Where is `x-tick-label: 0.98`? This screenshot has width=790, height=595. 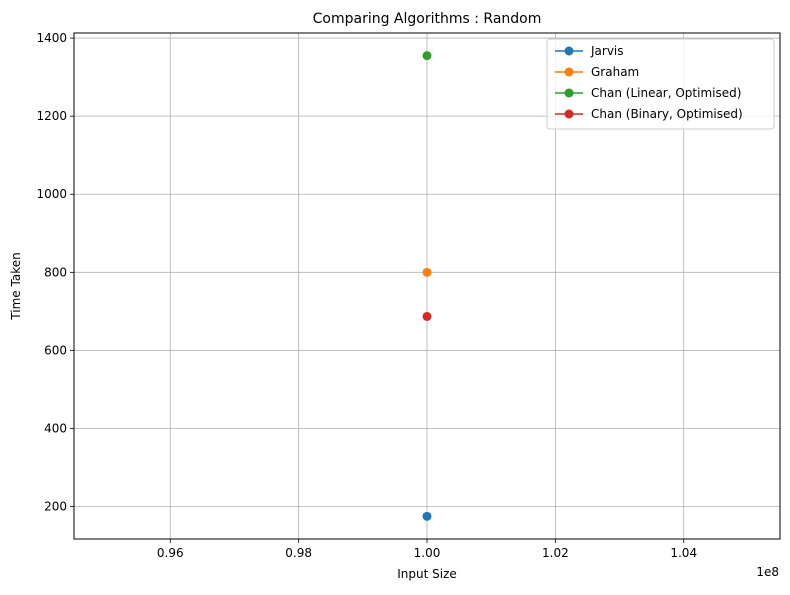 x-tick-label: 0.98 is located at coordinates (298, 553).